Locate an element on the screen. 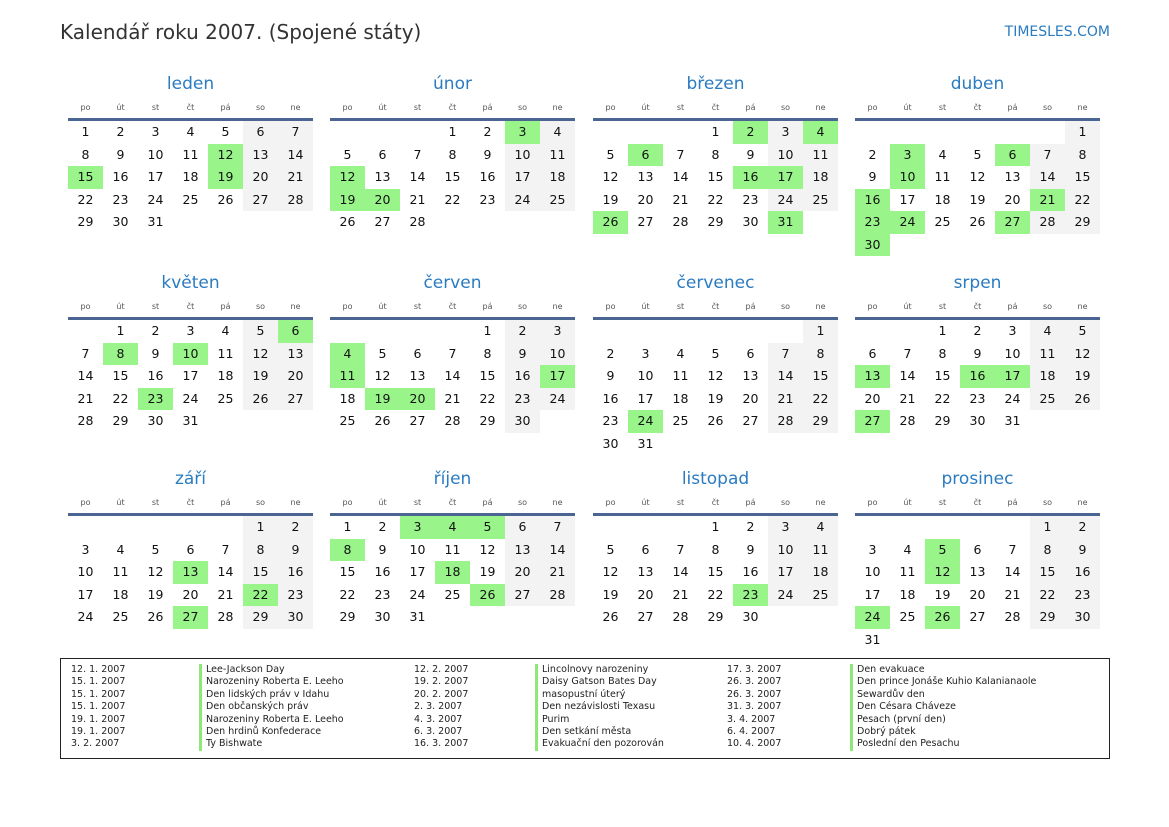 The image size is (1169, 827). day-cell: 30 is located at coordinates (977, 420).